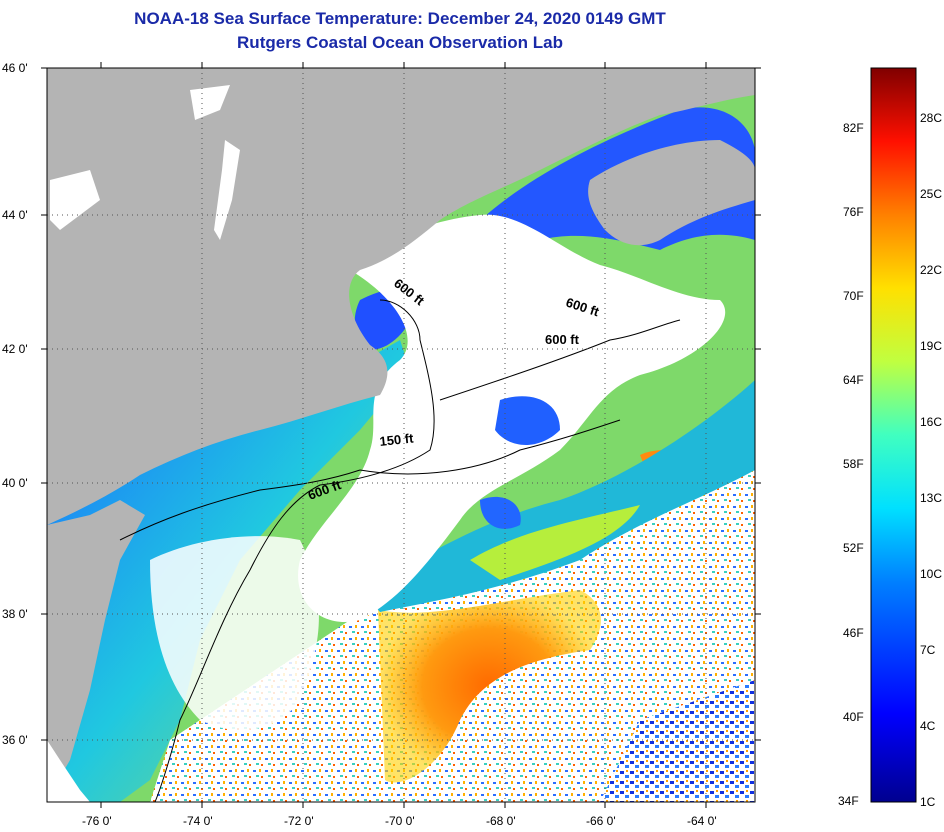 The image size is (944, 832). Describe the element at coordinates (931, 498) in the screenshot. I see `cb-c-13: 13C` at that location.